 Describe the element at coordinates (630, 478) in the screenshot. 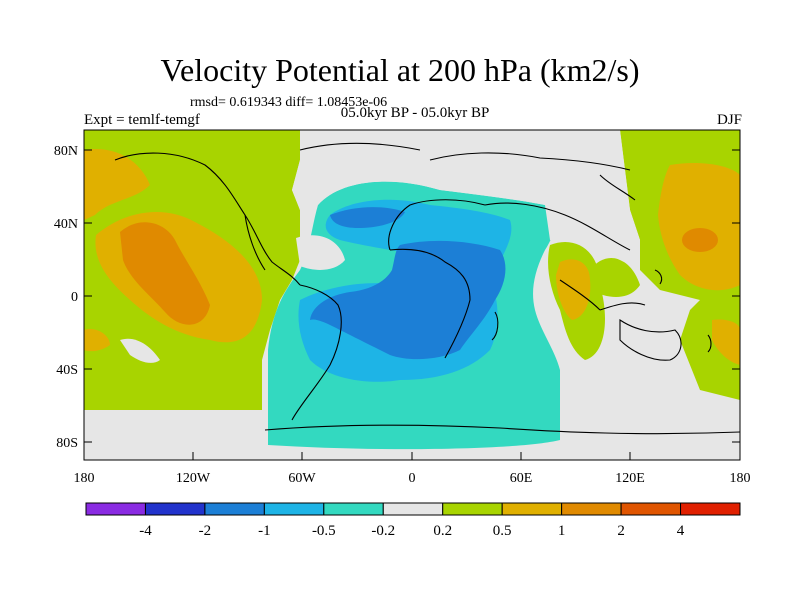

I see `lon-label: 120E` at that location.